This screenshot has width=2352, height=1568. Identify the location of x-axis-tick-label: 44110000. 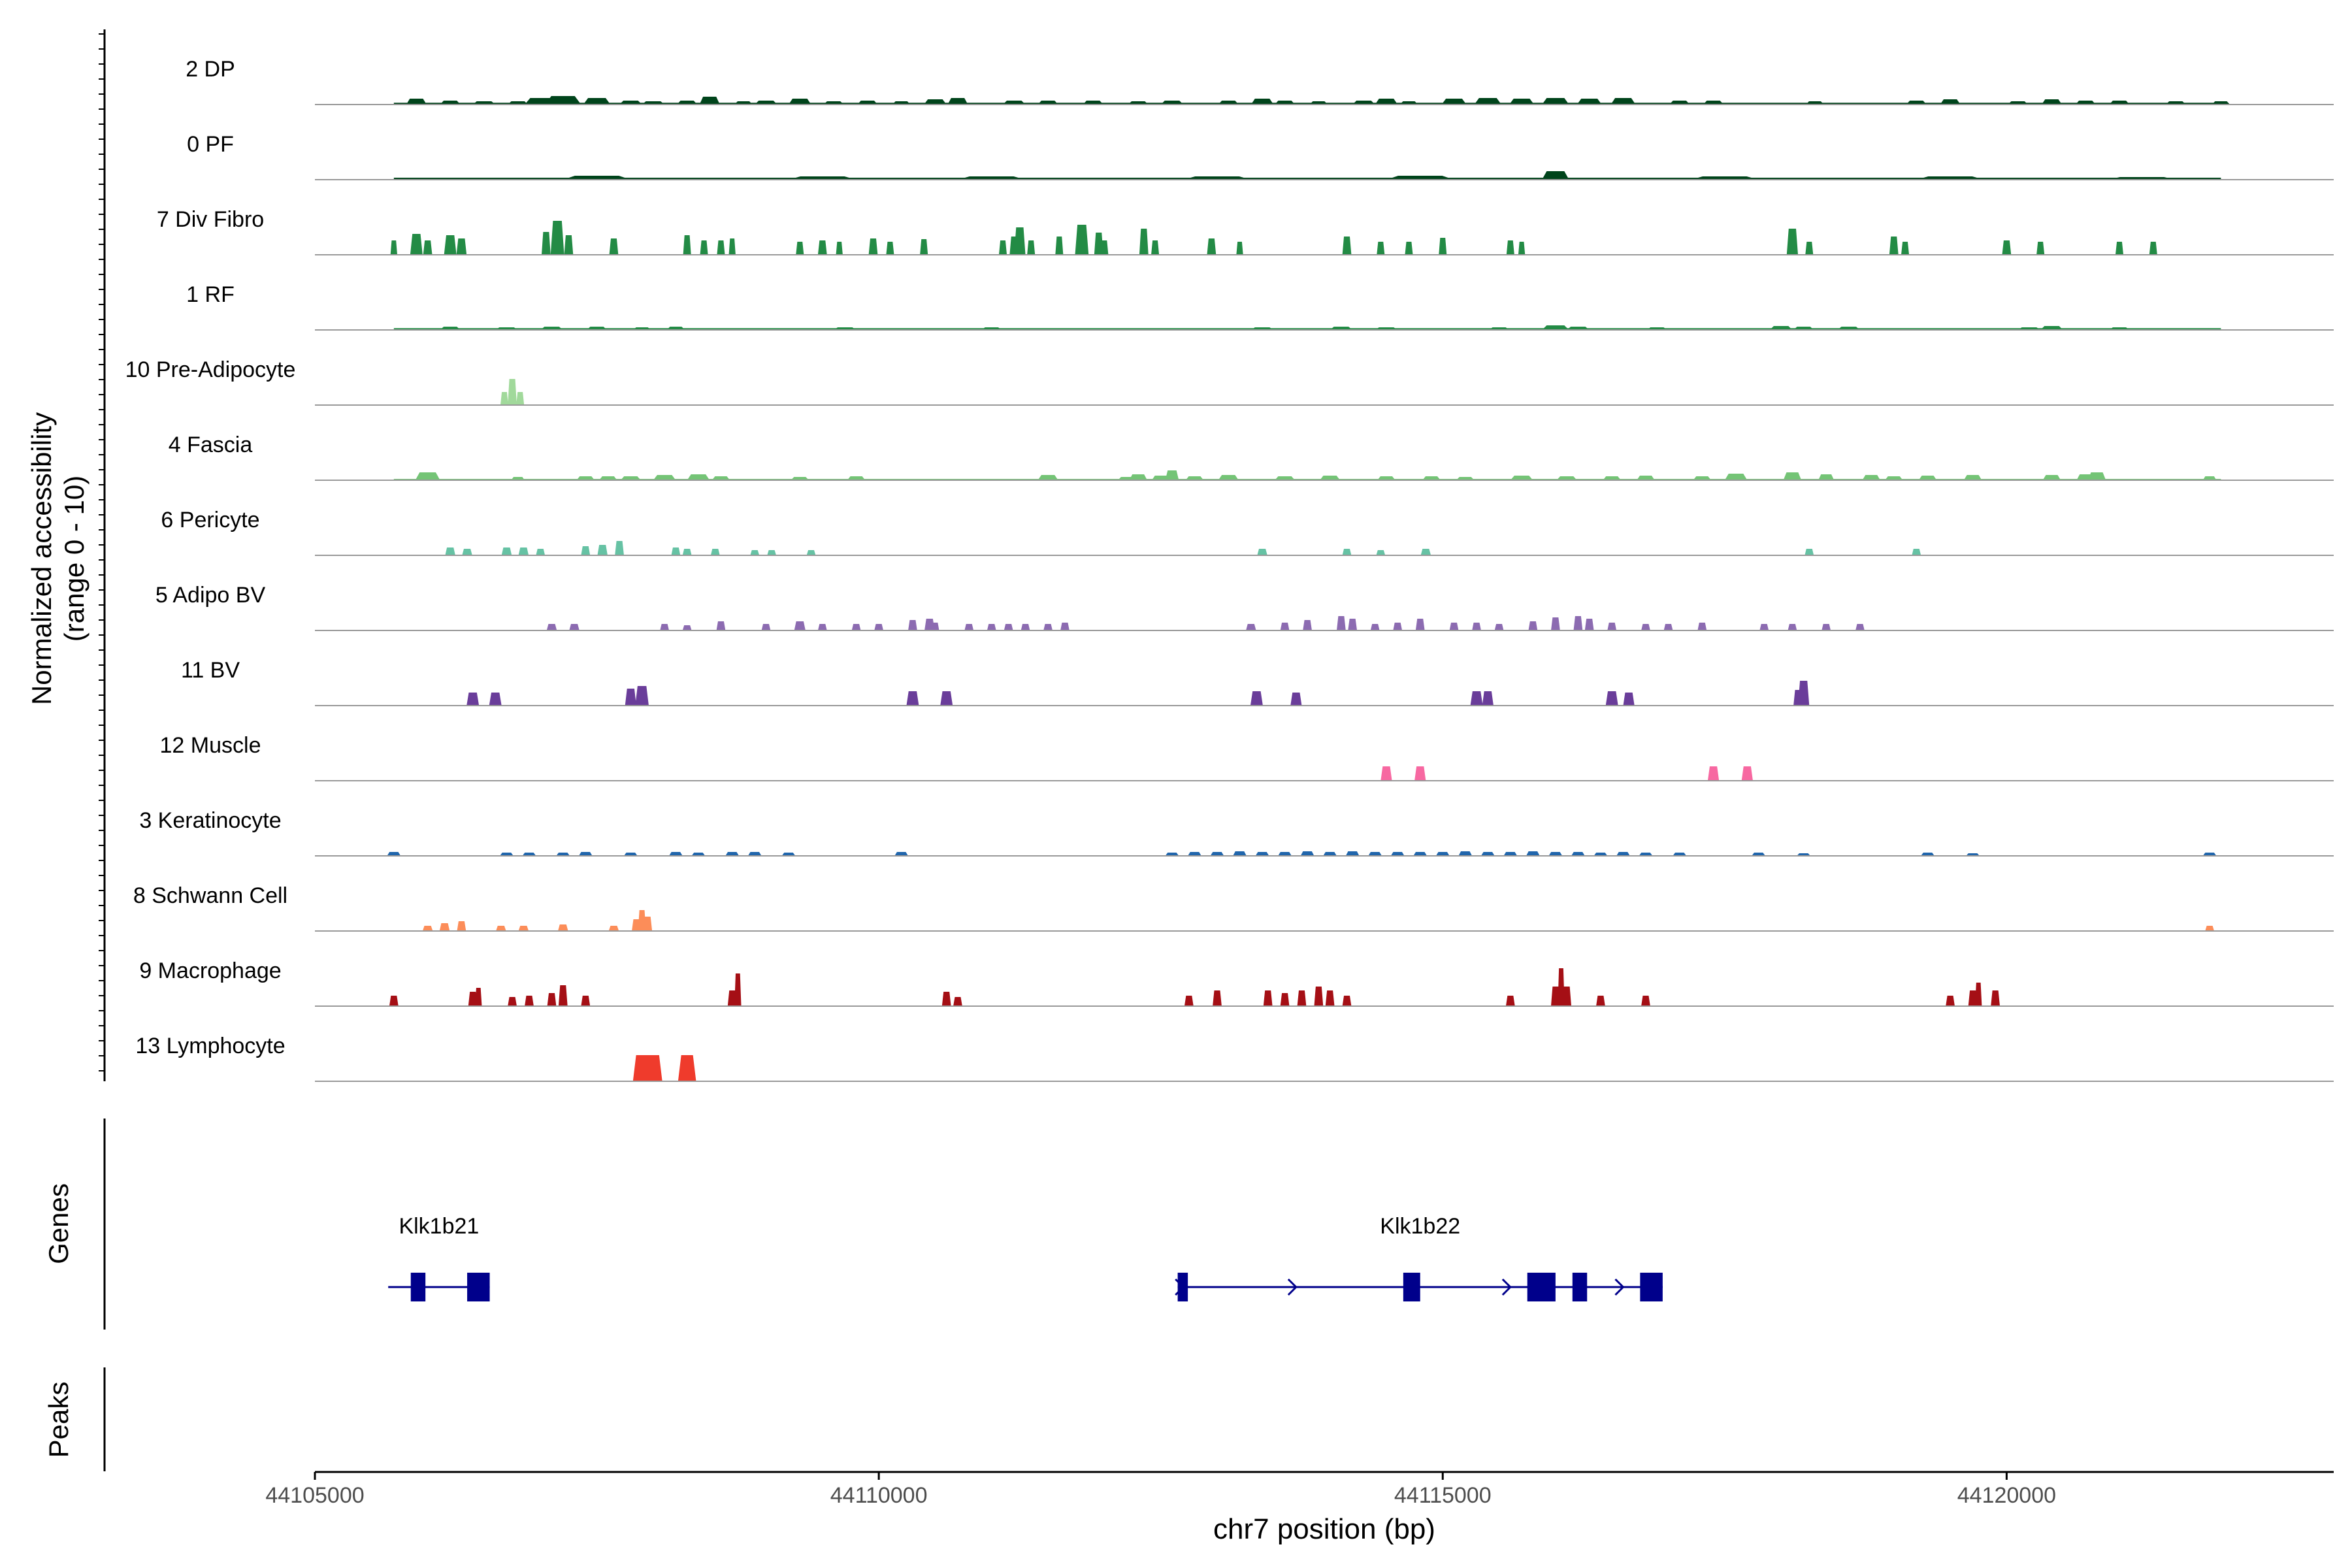
(879, 1495).